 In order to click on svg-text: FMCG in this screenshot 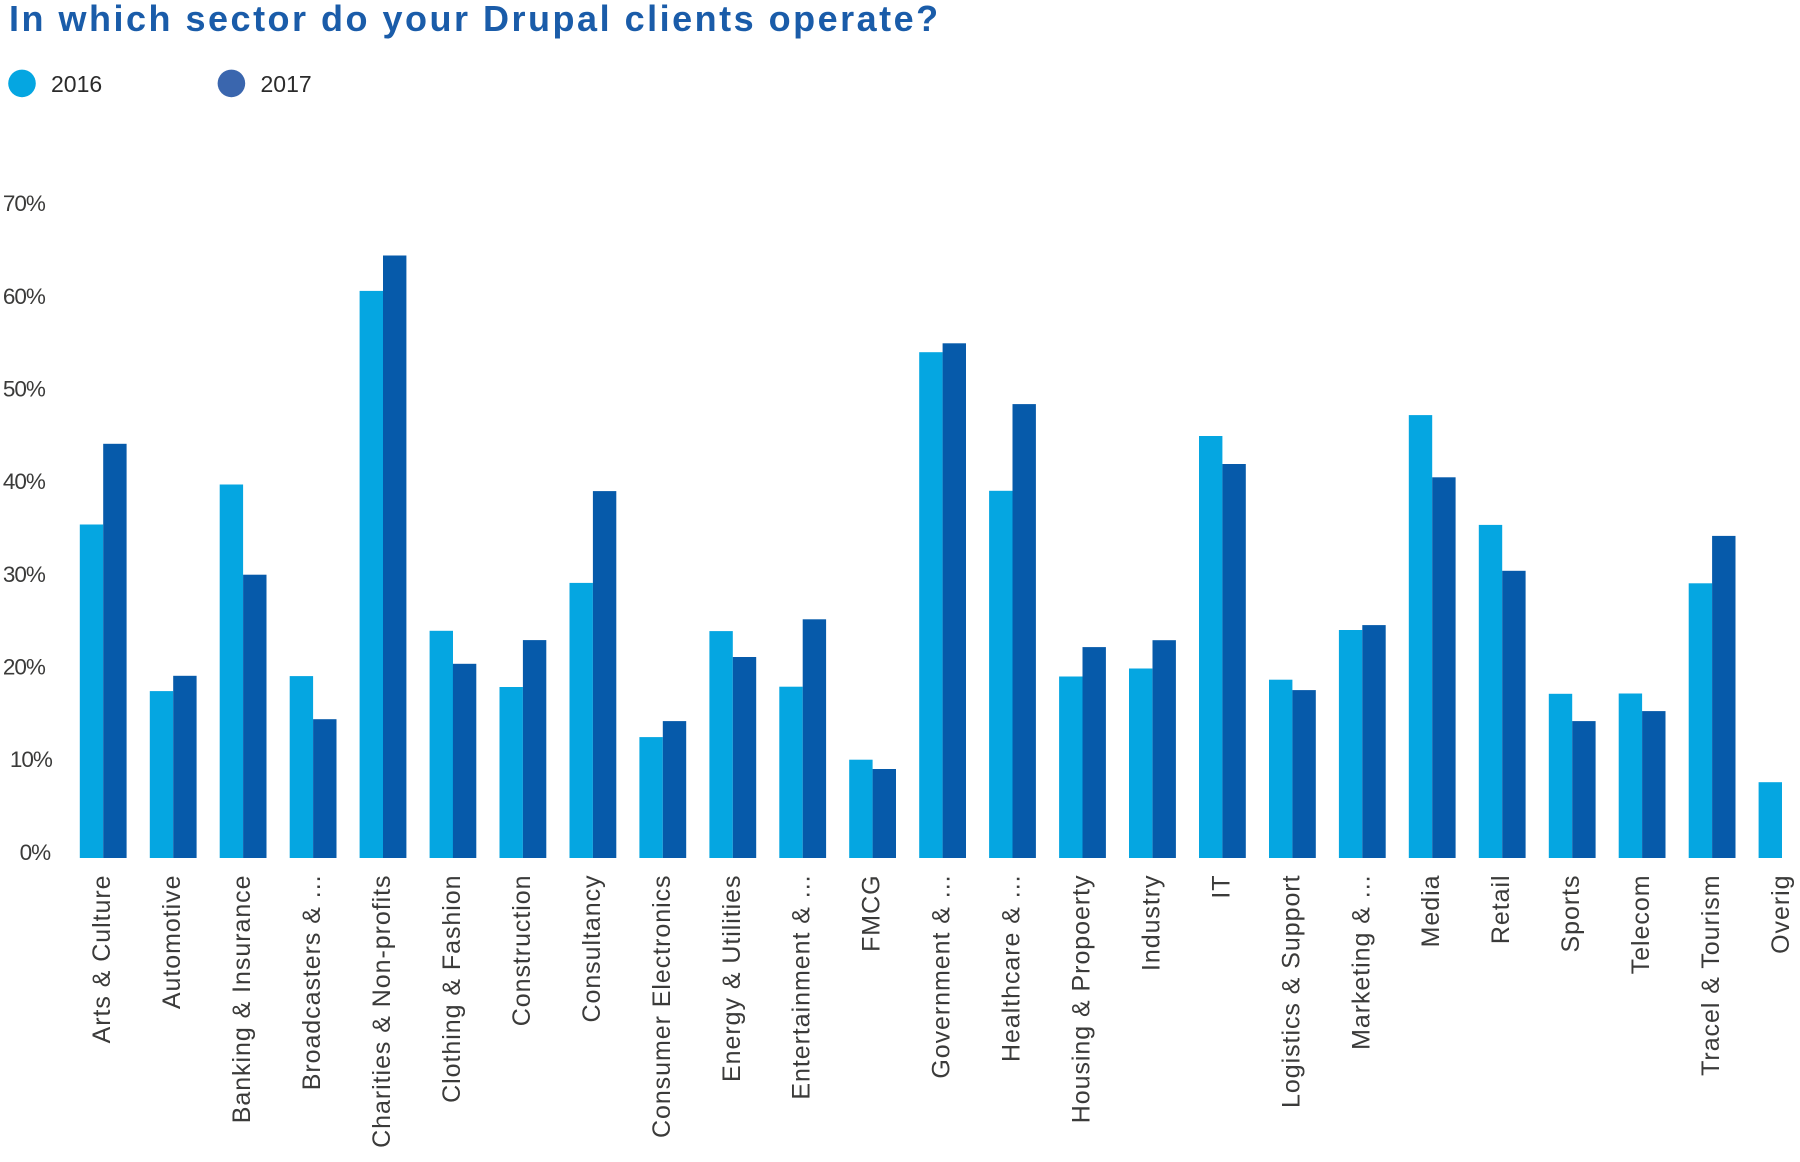, I will do `click(872, 913)`.